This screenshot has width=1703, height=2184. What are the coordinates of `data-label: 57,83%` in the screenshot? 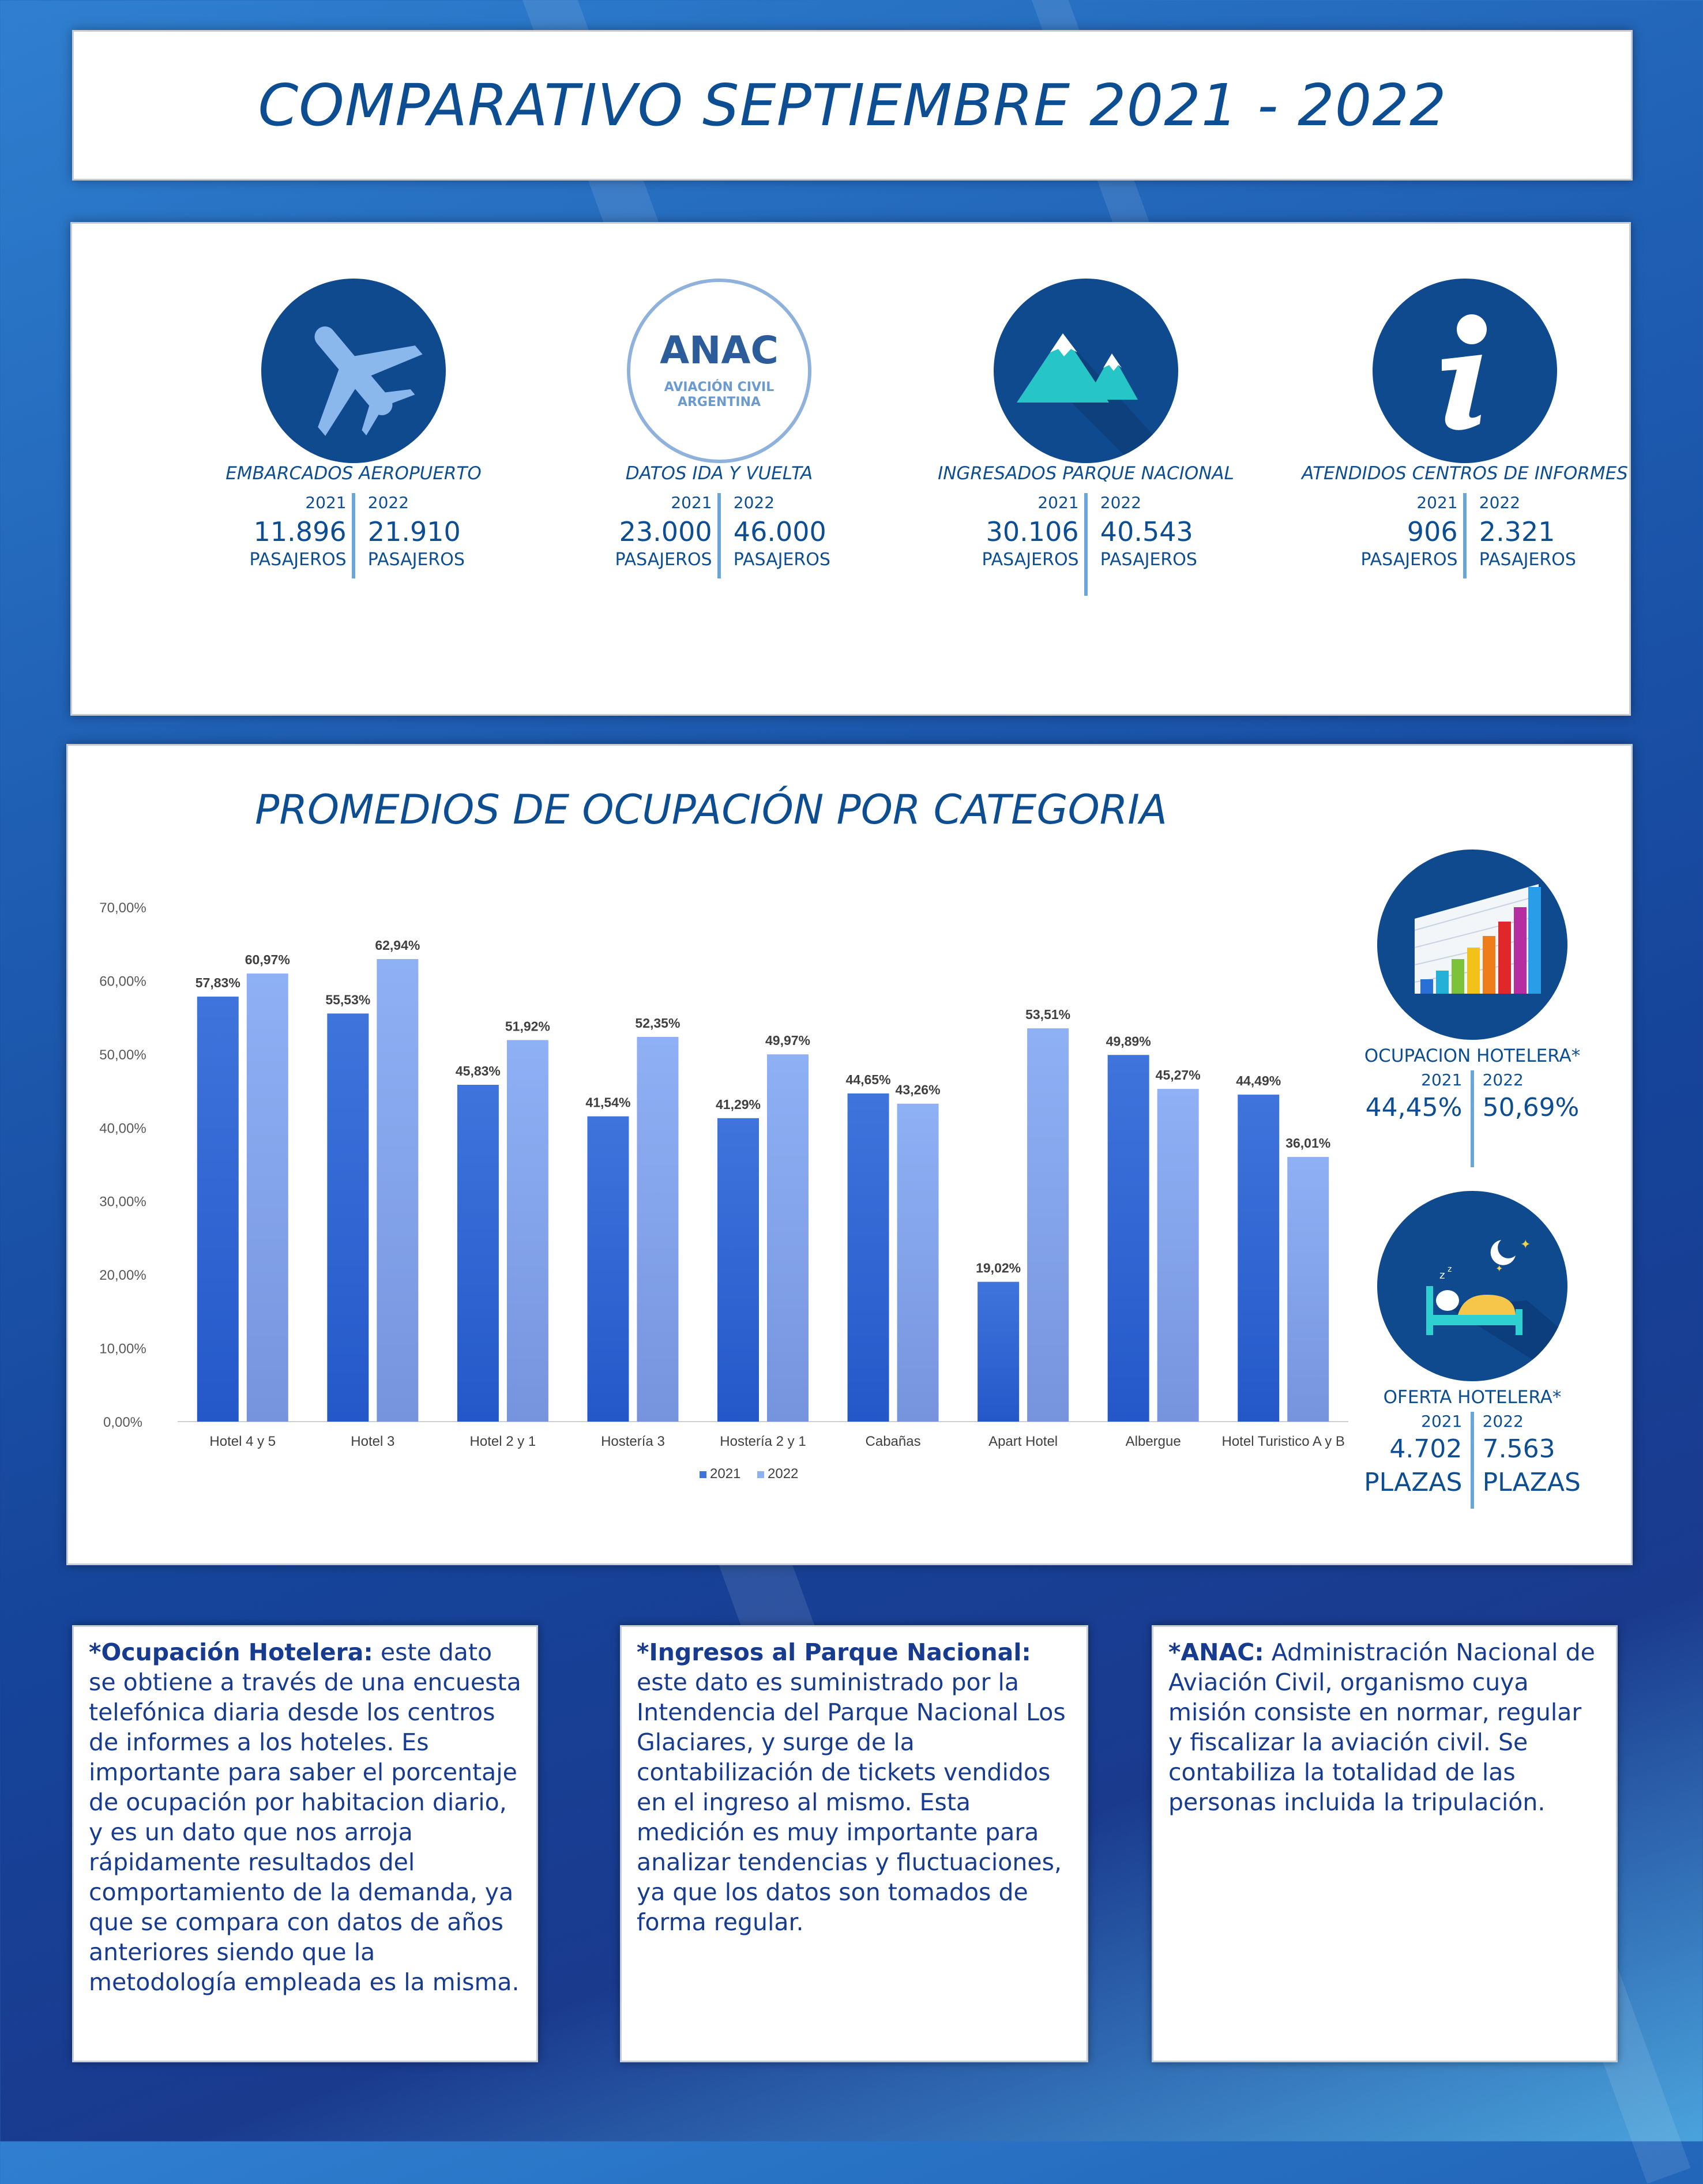 It's located at (218, 982).